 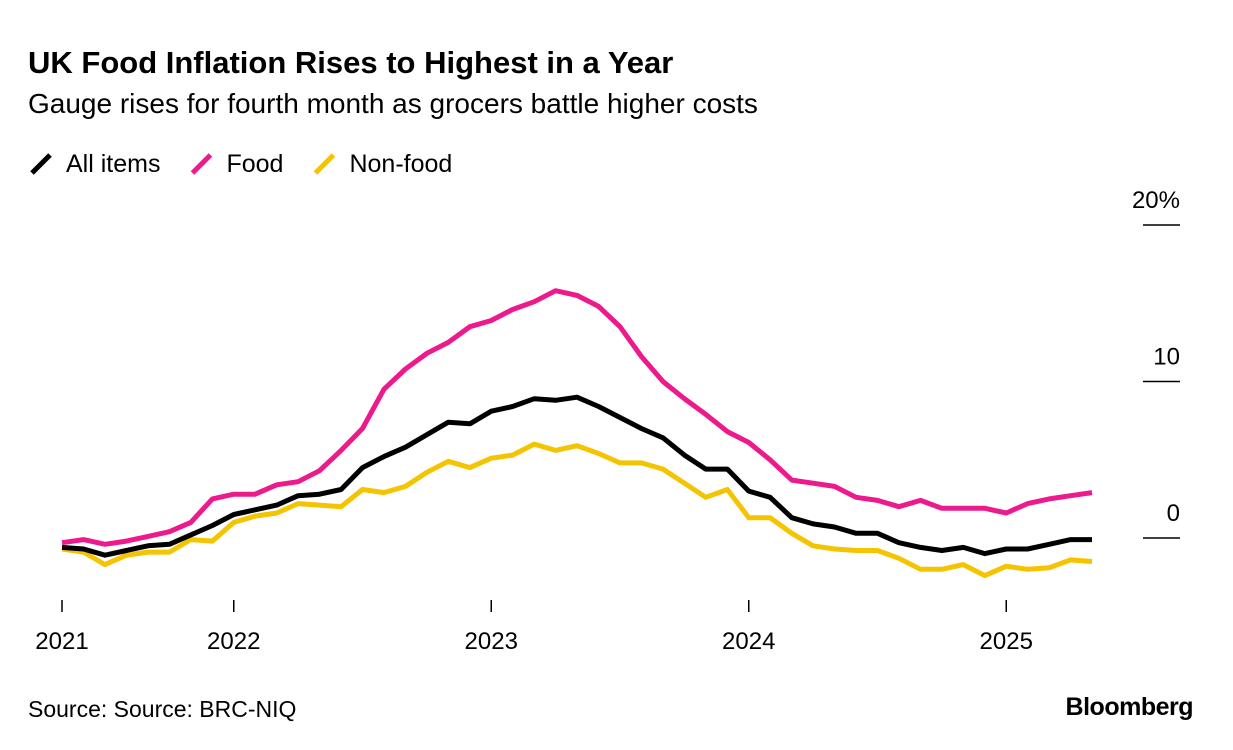 I want to click on x-tick-label: 2025, so click(x=1006, y=641).